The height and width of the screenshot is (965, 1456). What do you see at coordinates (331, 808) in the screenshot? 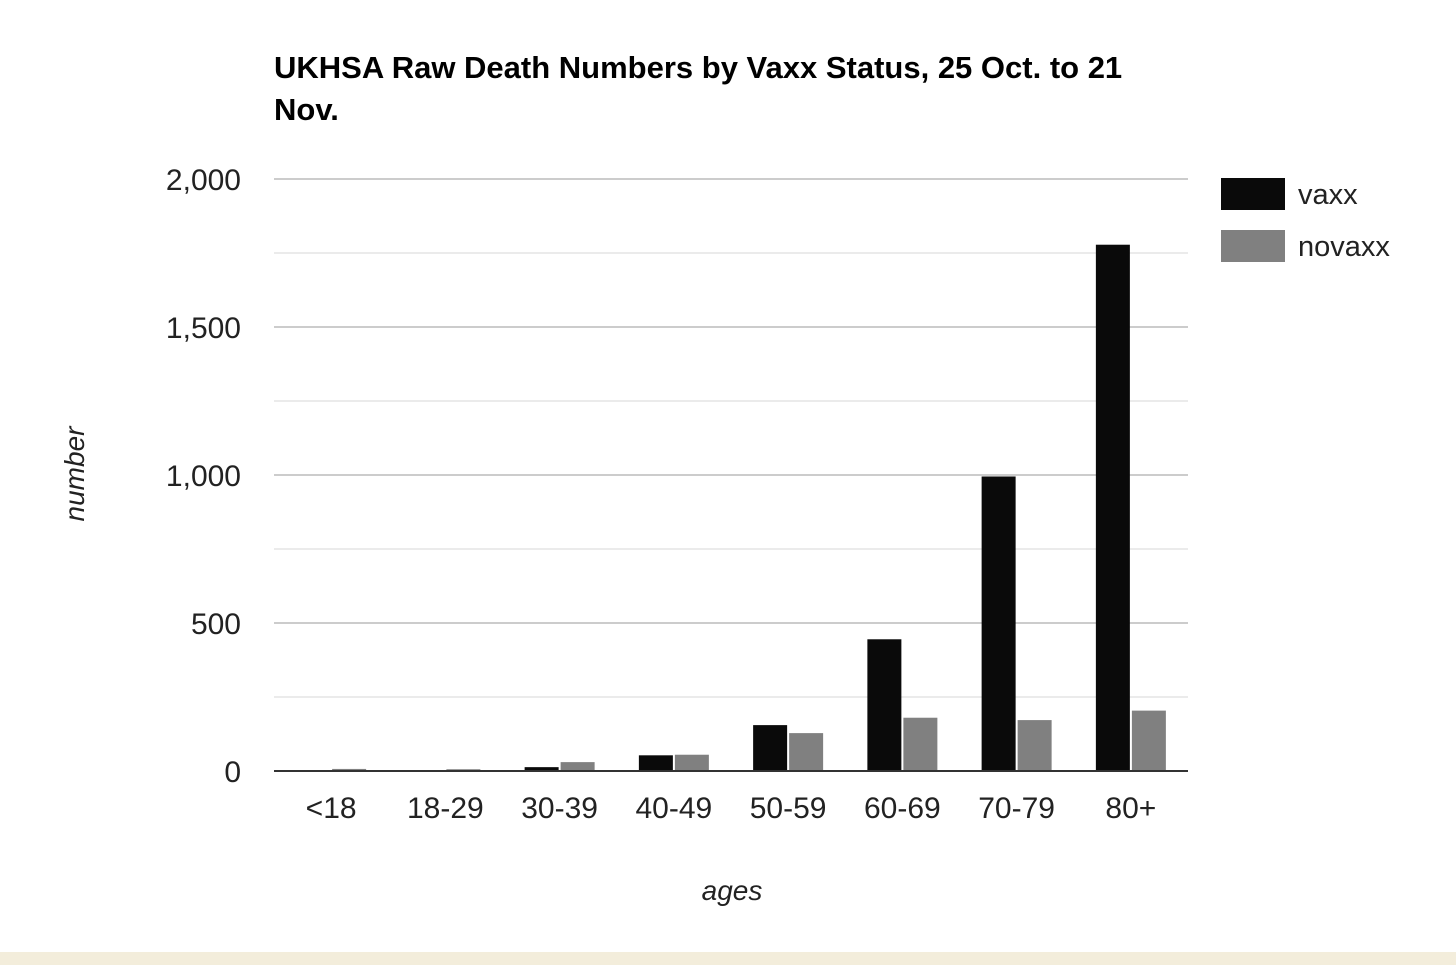
I see `x-tick-label: <18` at bounding box center [331, 808].